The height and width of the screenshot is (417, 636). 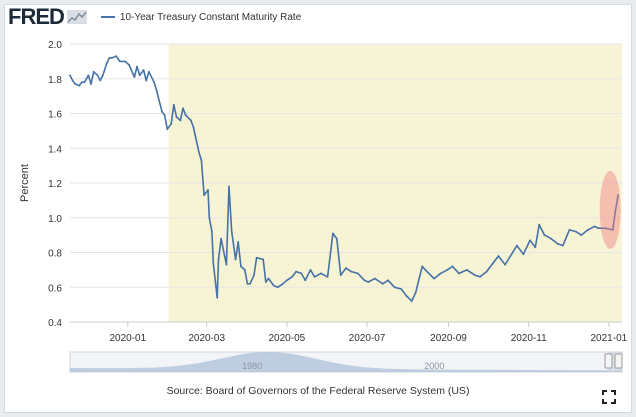 What do you see at coordinates (346, 362) in the screenshot?
I see `range-navigator: 1980 2000` at bounding box center [346, 362].